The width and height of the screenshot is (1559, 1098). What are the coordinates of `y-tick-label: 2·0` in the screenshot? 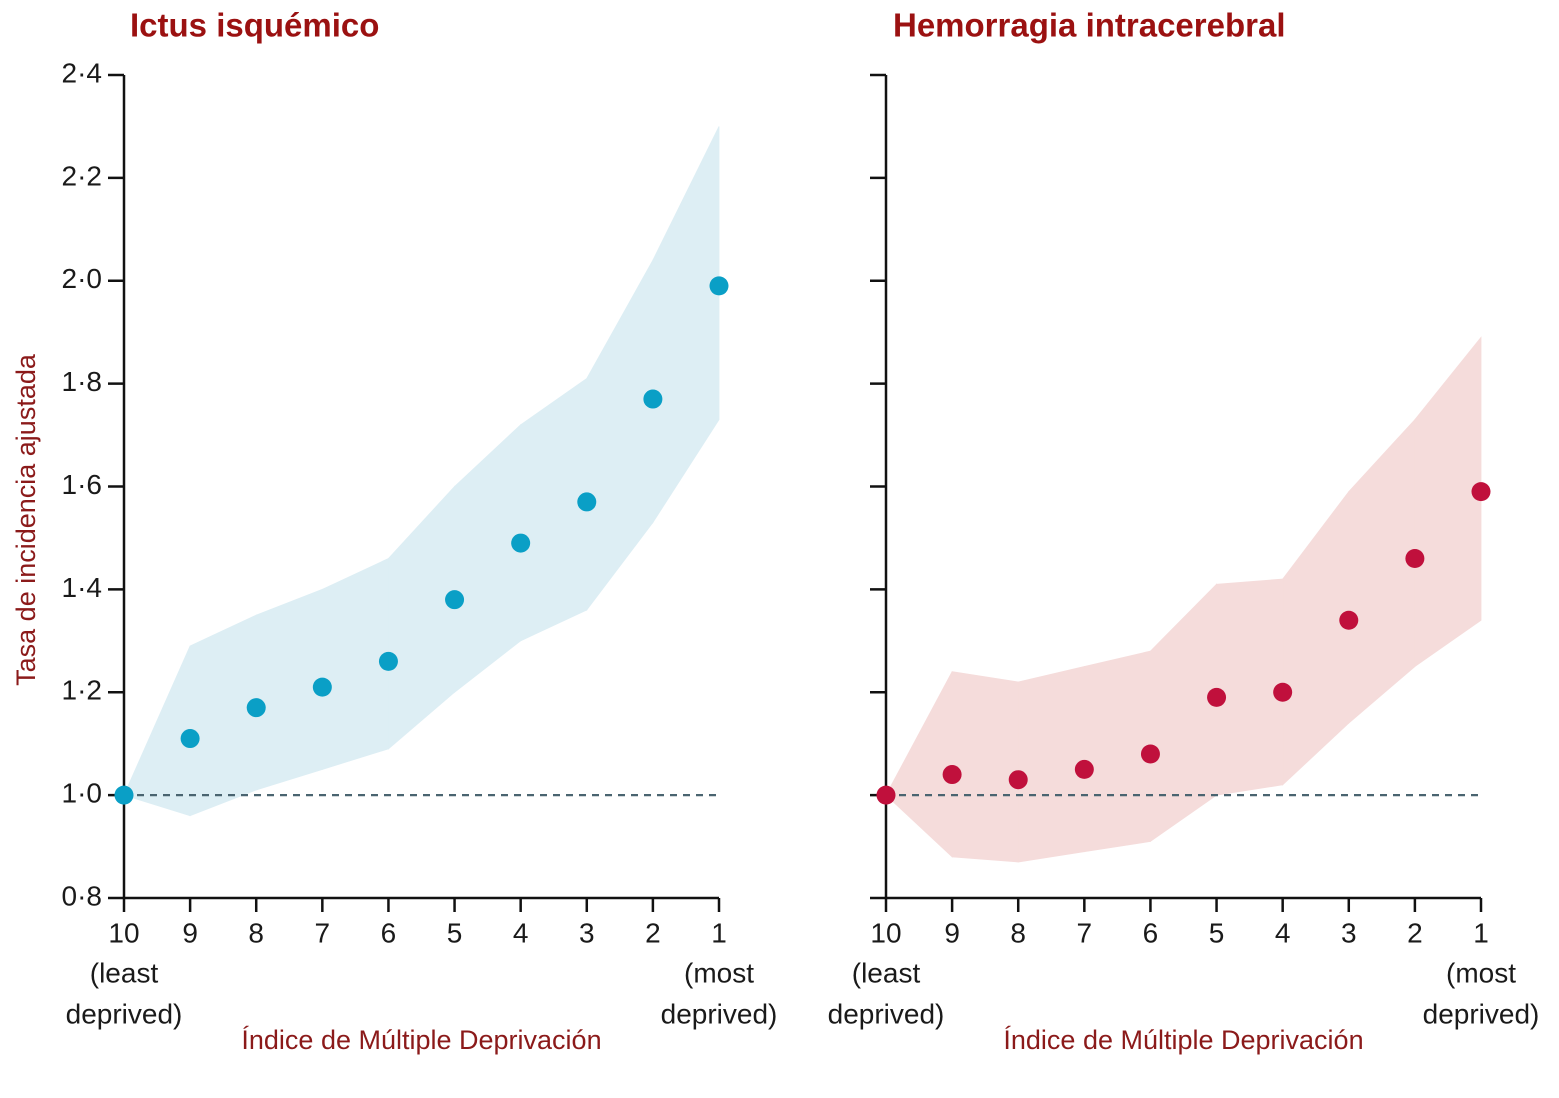 It's located at (82, 278).